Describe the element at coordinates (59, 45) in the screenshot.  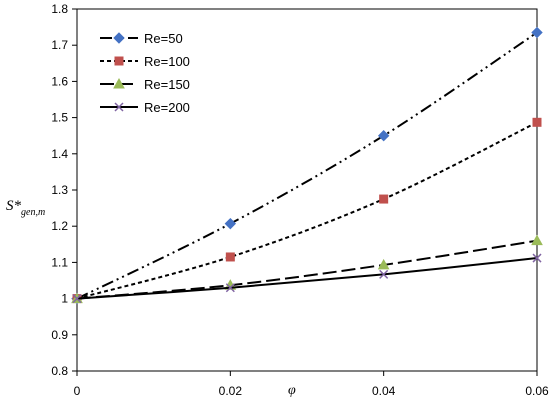
I see `y-tick-label: 1.7` at that location.